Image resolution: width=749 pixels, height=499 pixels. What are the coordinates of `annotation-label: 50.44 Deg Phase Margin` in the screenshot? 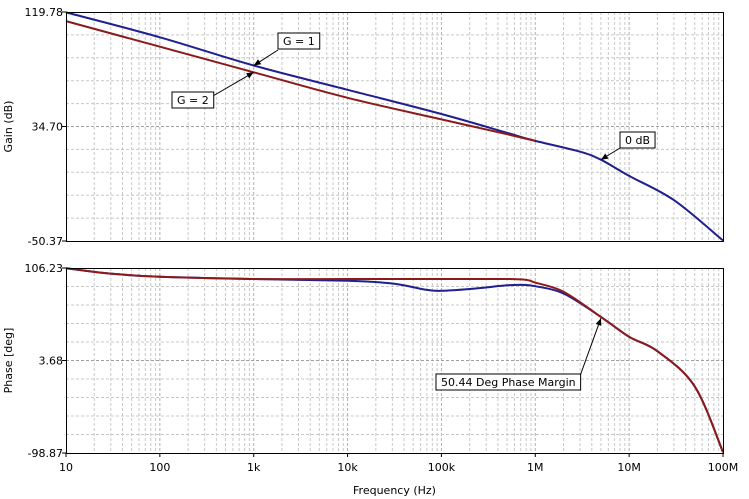 It's located at (508, 382).